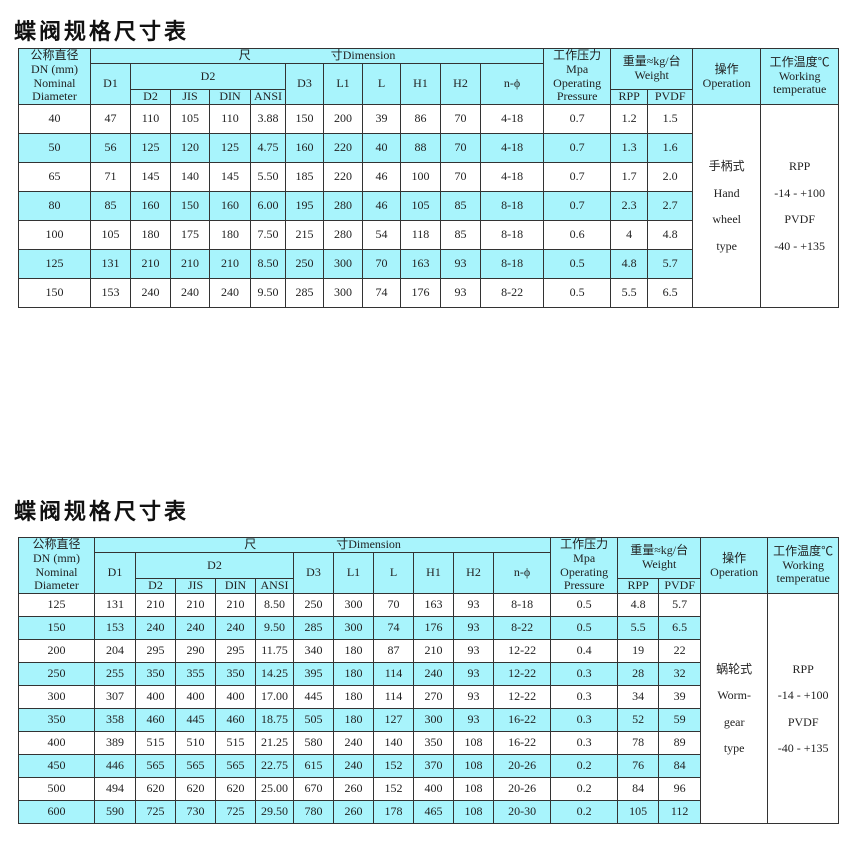  I want to click on pressure-header-line: Mpa, so click(584, 557).